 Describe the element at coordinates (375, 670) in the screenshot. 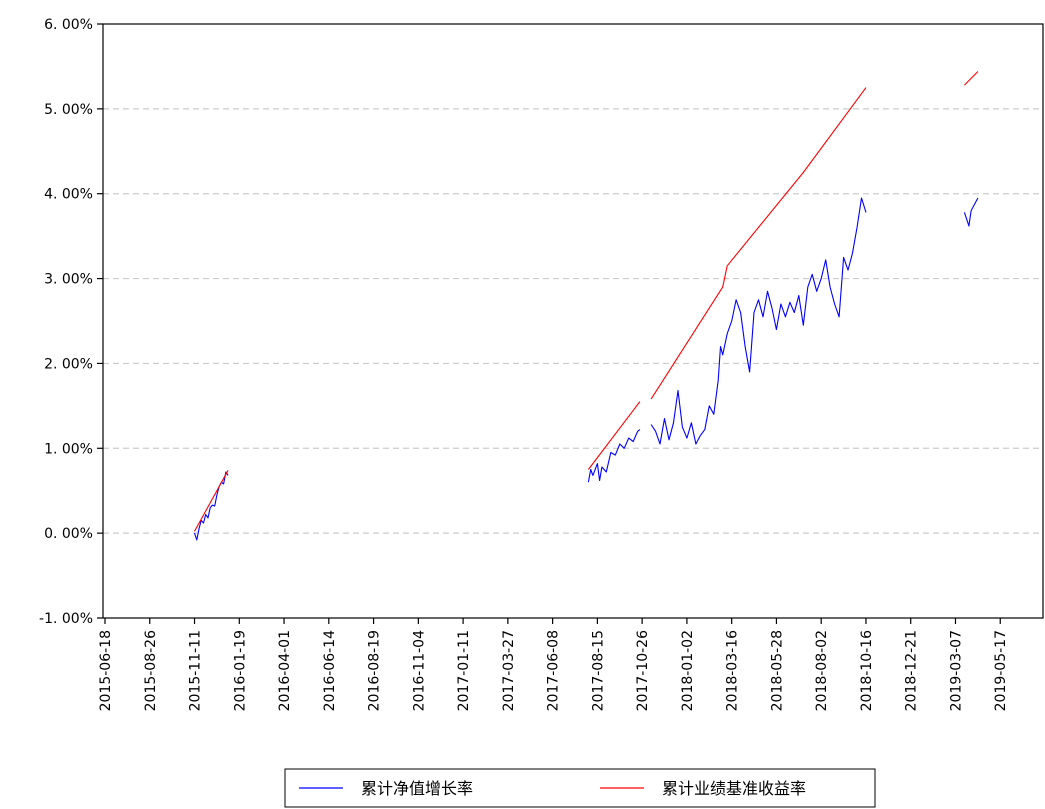

I see `x-tick-label: 2016-08-19` at that location.